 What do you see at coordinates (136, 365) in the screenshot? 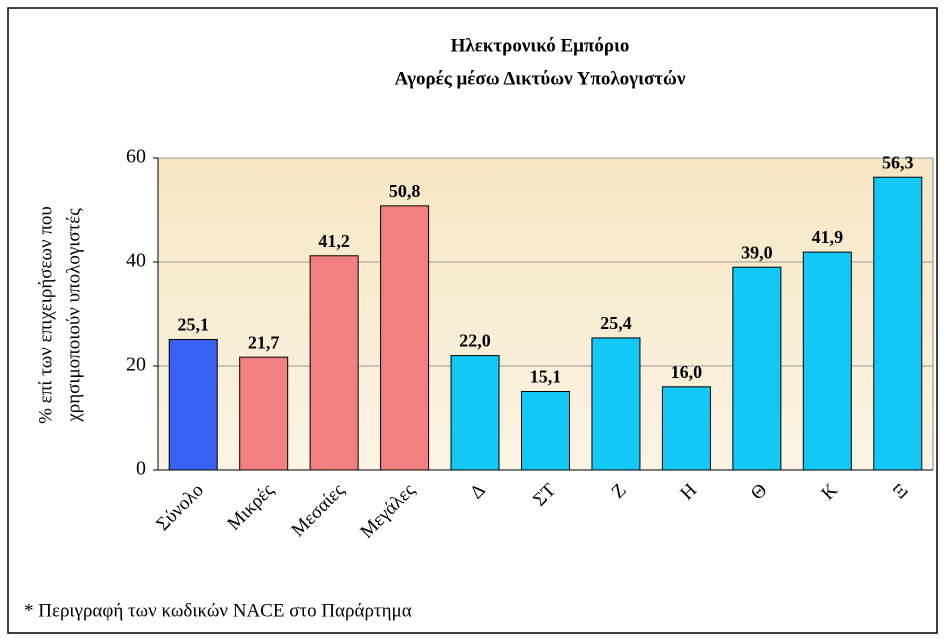
I see `y-tick-label: 20` at bounding box center [136, 365].